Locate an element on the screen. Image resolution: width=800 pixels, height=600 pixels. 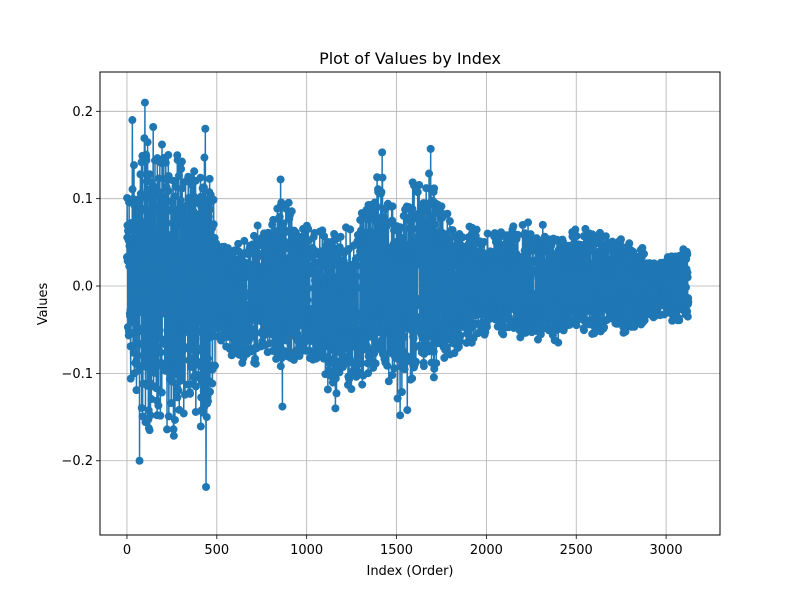
x-tick-label: 500 is located at coordinates (216, 550).